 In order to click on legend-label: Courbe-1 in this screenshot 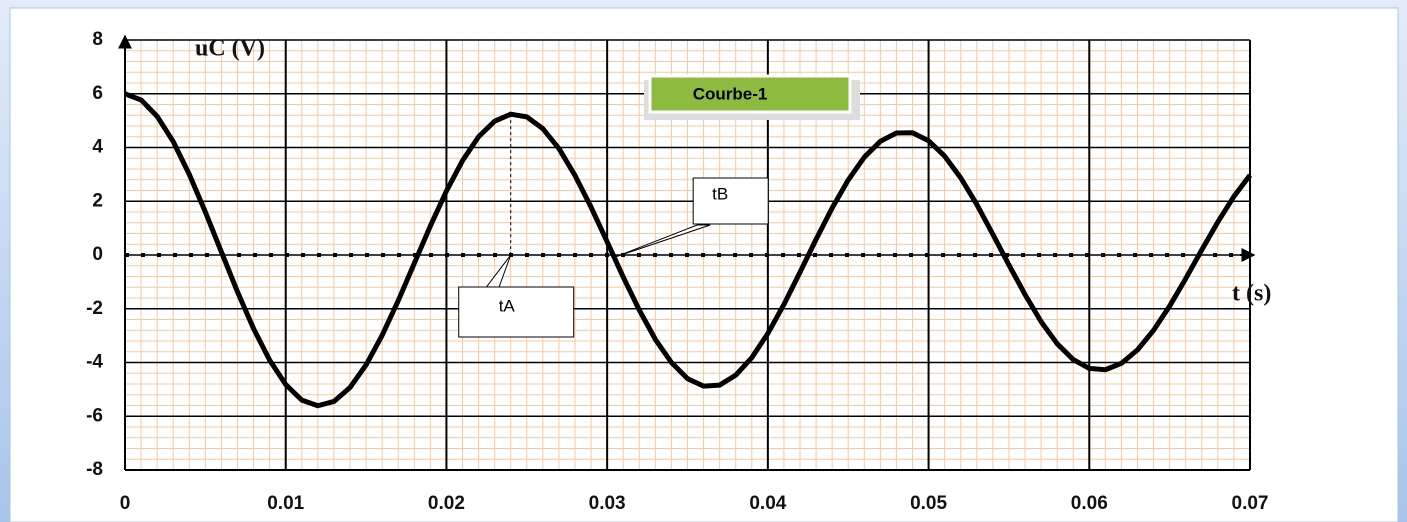, I will do `click(730, 93)`.